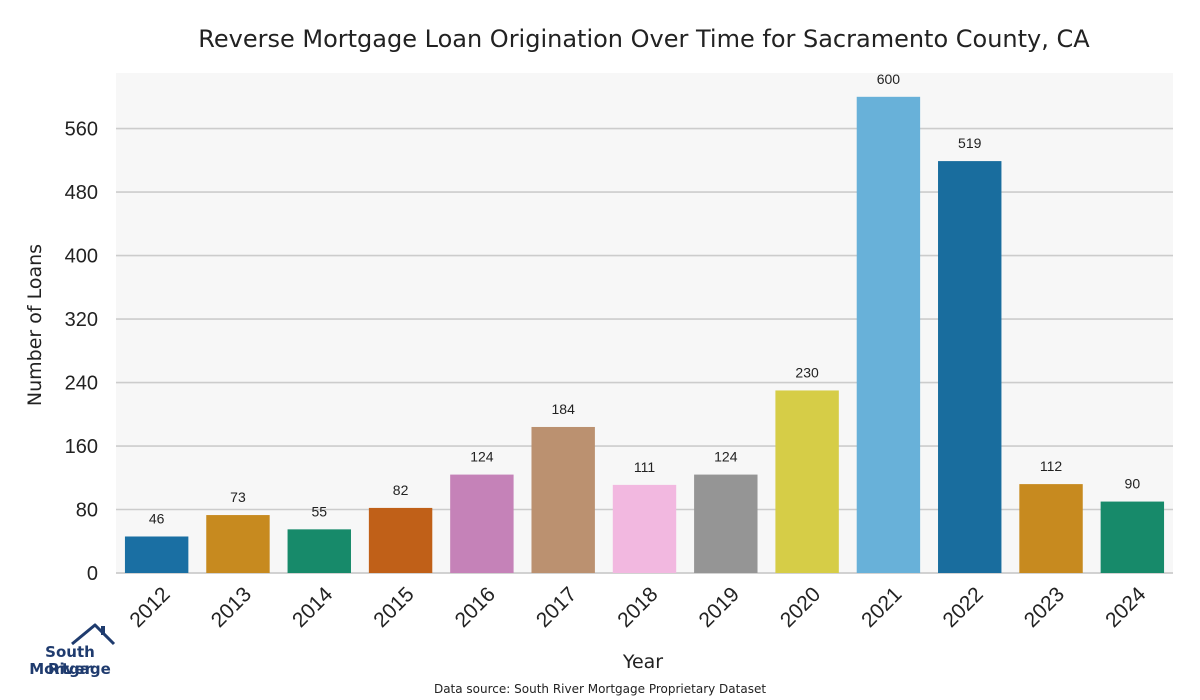 The width and height of the screenshot is (1200, 700). Describe the element at coordinates (482, 457) in the screenshot. I see `data-label-2016: 124` at that location.